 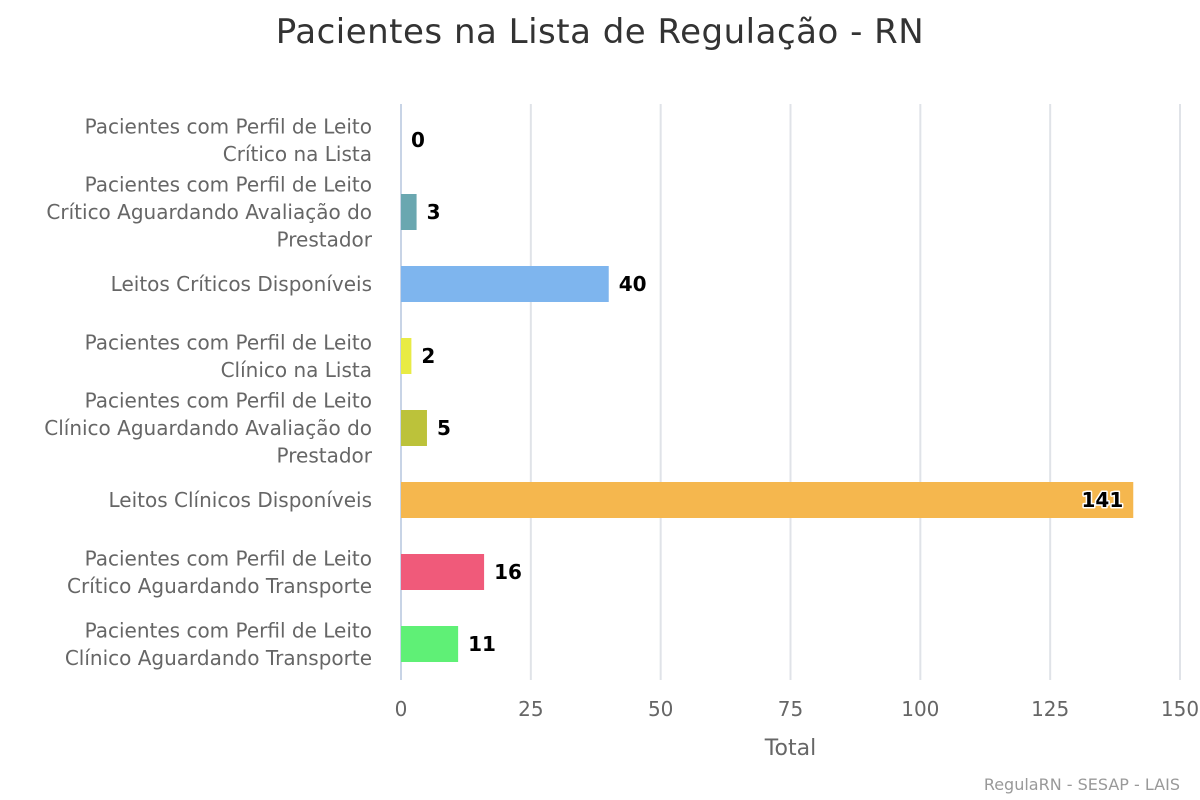 I want to click on category-label-line: Crítico na Lista, so click(x=297, y=154).